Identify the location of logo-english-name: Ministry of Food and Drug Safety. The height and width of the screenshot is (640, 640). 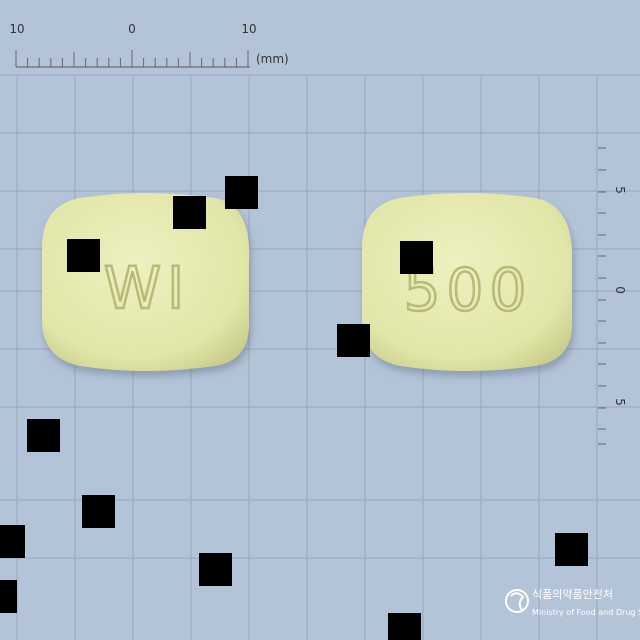
(586, 612).